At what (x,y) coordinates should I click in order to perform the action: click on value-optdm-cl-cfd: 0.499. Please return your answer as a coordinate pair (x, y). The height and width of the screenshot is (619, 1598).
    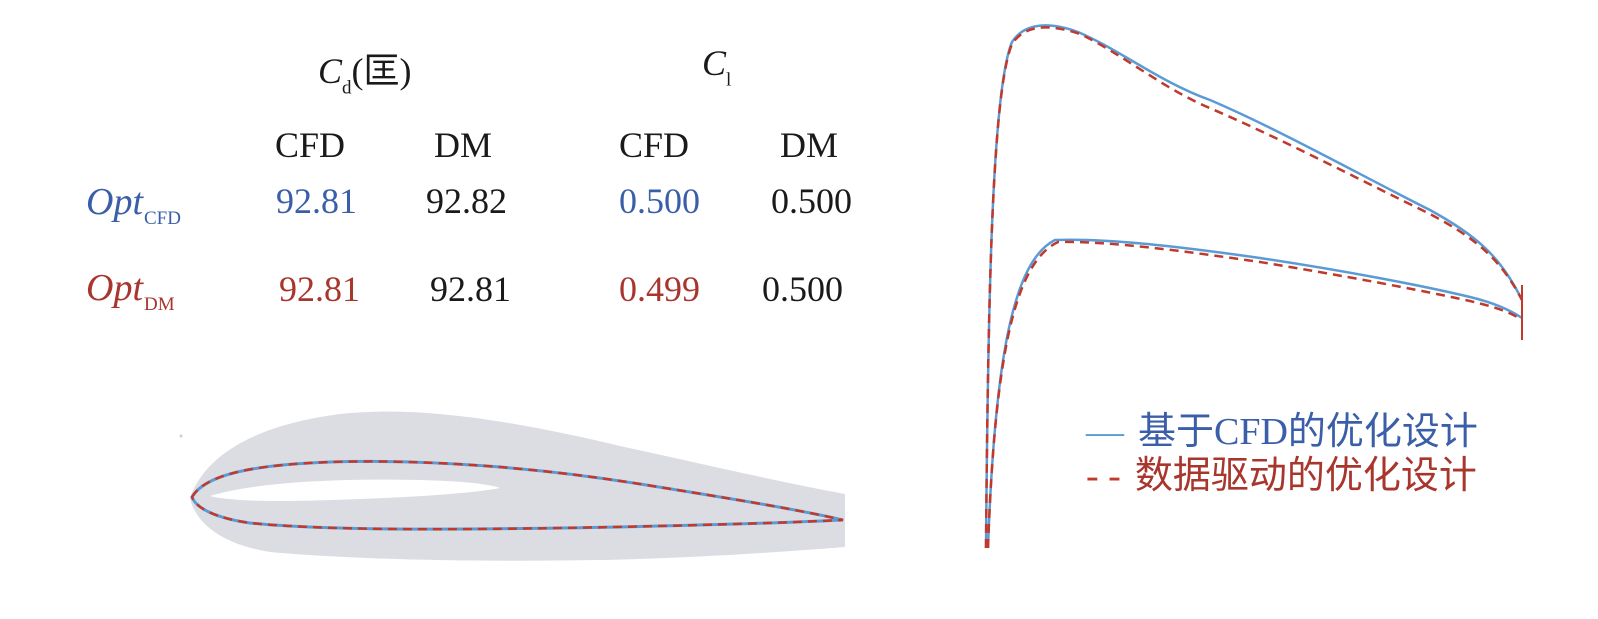
    Looking at the image, I should click on (659, 289).